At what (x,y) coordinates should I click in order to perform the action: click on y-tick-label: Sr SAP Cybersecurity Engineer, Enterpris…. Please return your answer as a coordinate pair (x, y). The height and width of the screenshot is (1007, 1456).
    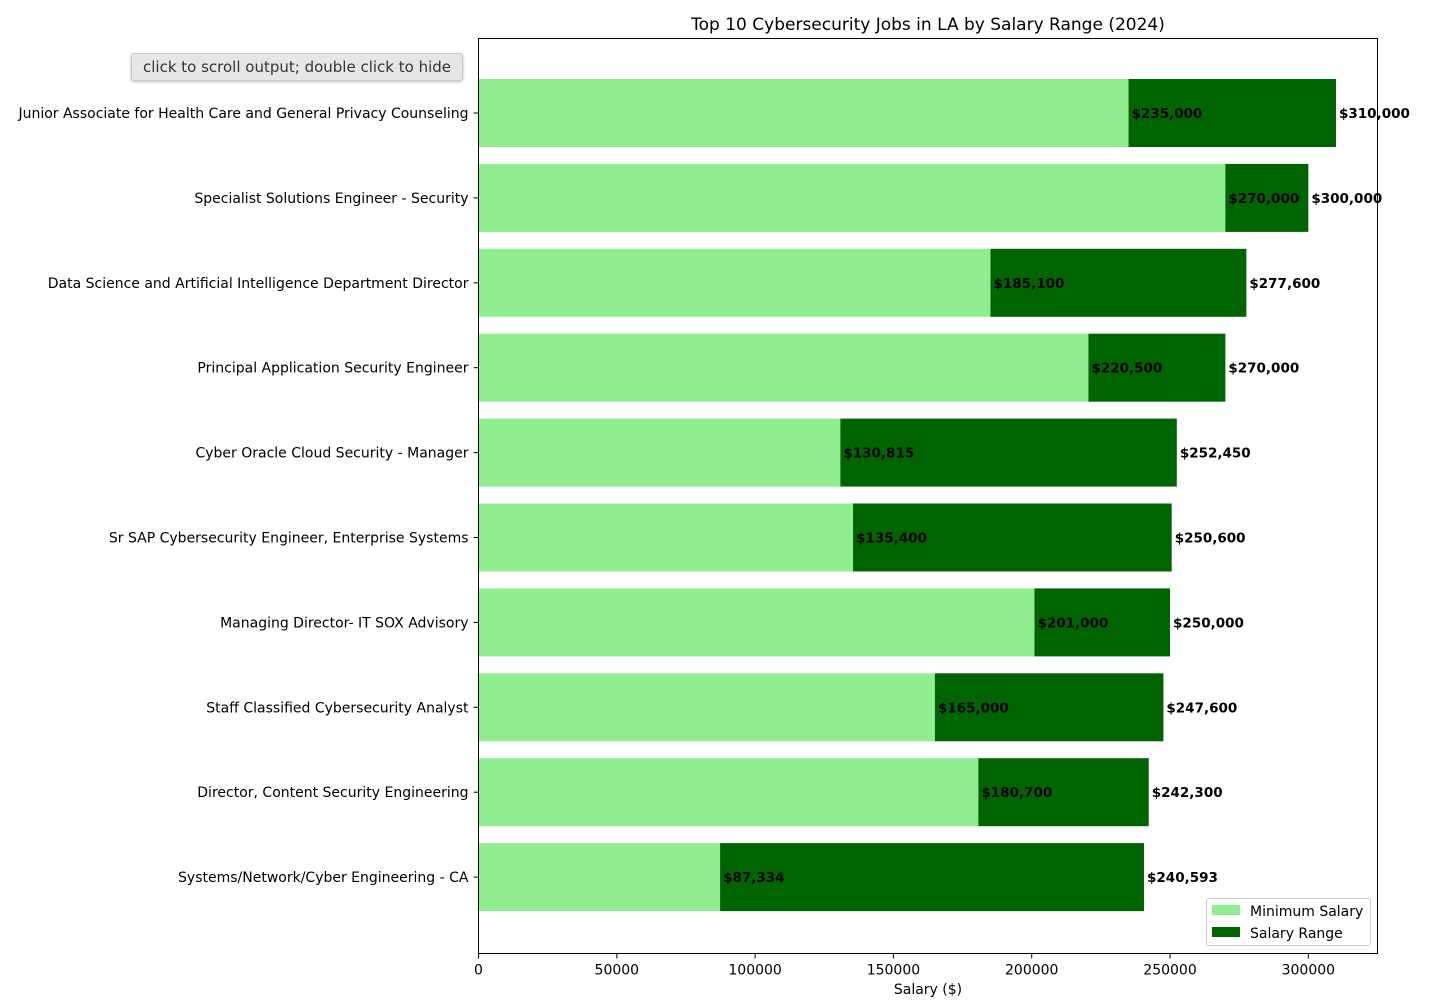
    Looking at the image, I should click on (289, 539).